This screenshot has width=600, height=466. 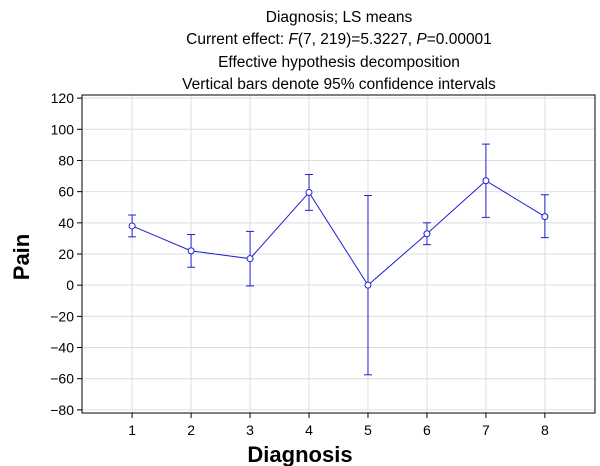 What do you see at coordinates (62, 379) in the screenshot?
I see `y-tick-label: −60` at bounding box center [62, 379].